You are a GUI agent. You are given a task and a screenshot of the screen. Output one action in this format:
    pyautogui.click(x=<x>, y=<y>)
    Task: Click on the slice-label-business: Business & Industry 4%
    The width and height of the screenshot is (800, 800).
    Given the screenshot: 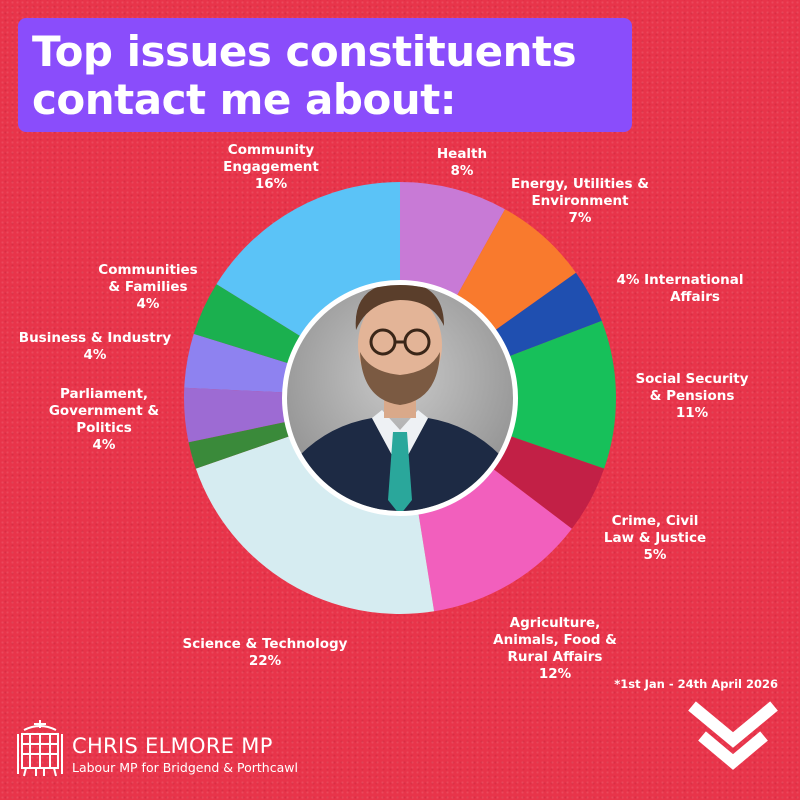 What is the action you would take?
    pyautogui.click(x=95, y=346)
    